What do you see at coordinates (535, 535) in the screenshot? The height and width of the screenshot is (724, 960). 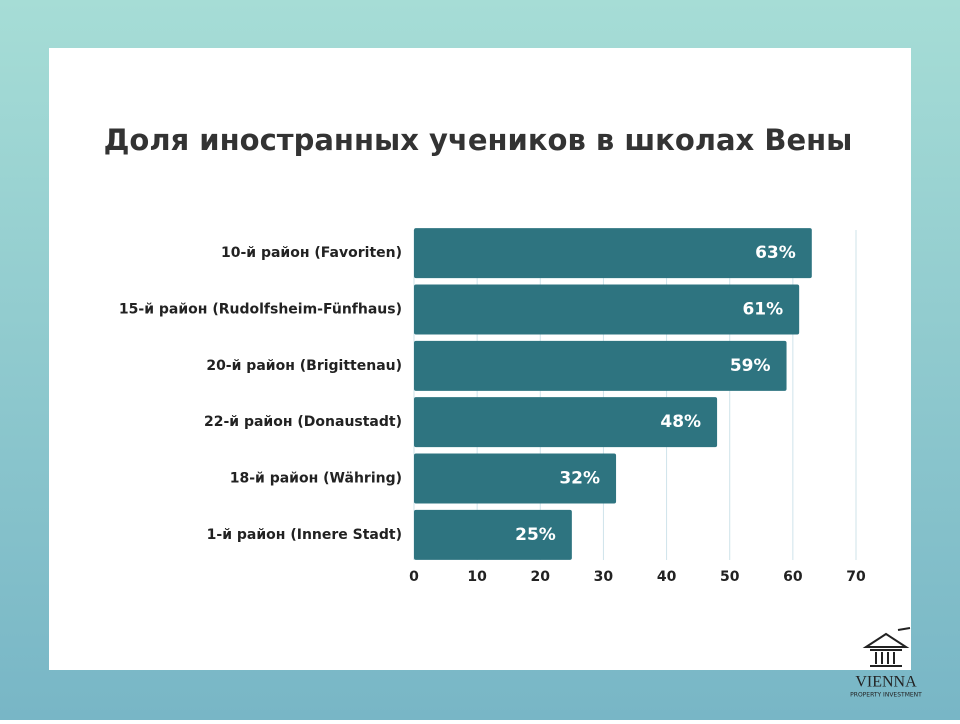 I see `value-label: 25%` at bounding box center [535, 535].